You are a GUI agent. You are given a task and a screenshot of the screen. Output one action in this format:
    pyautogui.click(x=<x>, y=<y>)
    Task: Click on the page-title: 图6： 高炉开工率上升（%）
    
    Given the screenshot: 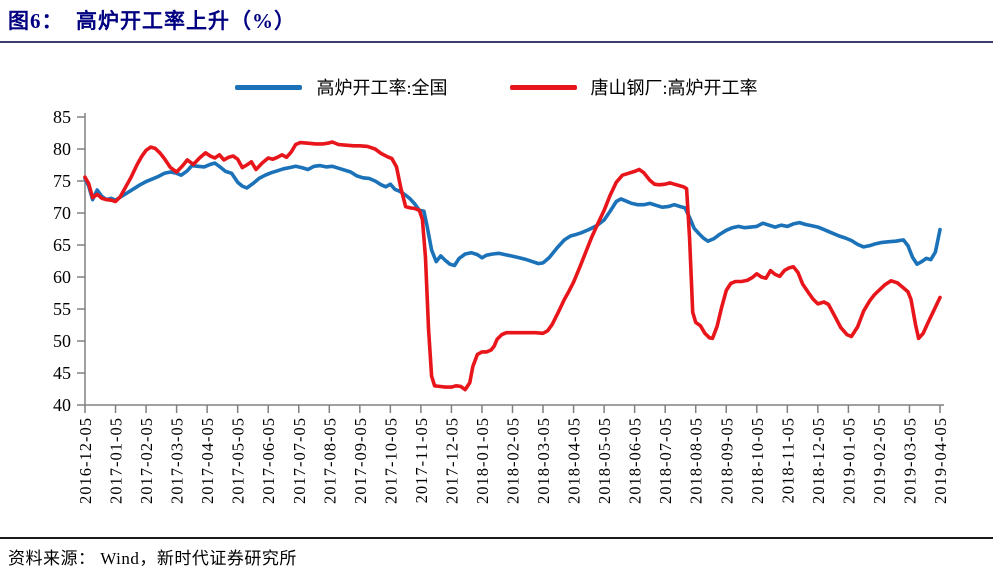 What is the action you would take?
    pyautogui.click(x=152, y=21)
    